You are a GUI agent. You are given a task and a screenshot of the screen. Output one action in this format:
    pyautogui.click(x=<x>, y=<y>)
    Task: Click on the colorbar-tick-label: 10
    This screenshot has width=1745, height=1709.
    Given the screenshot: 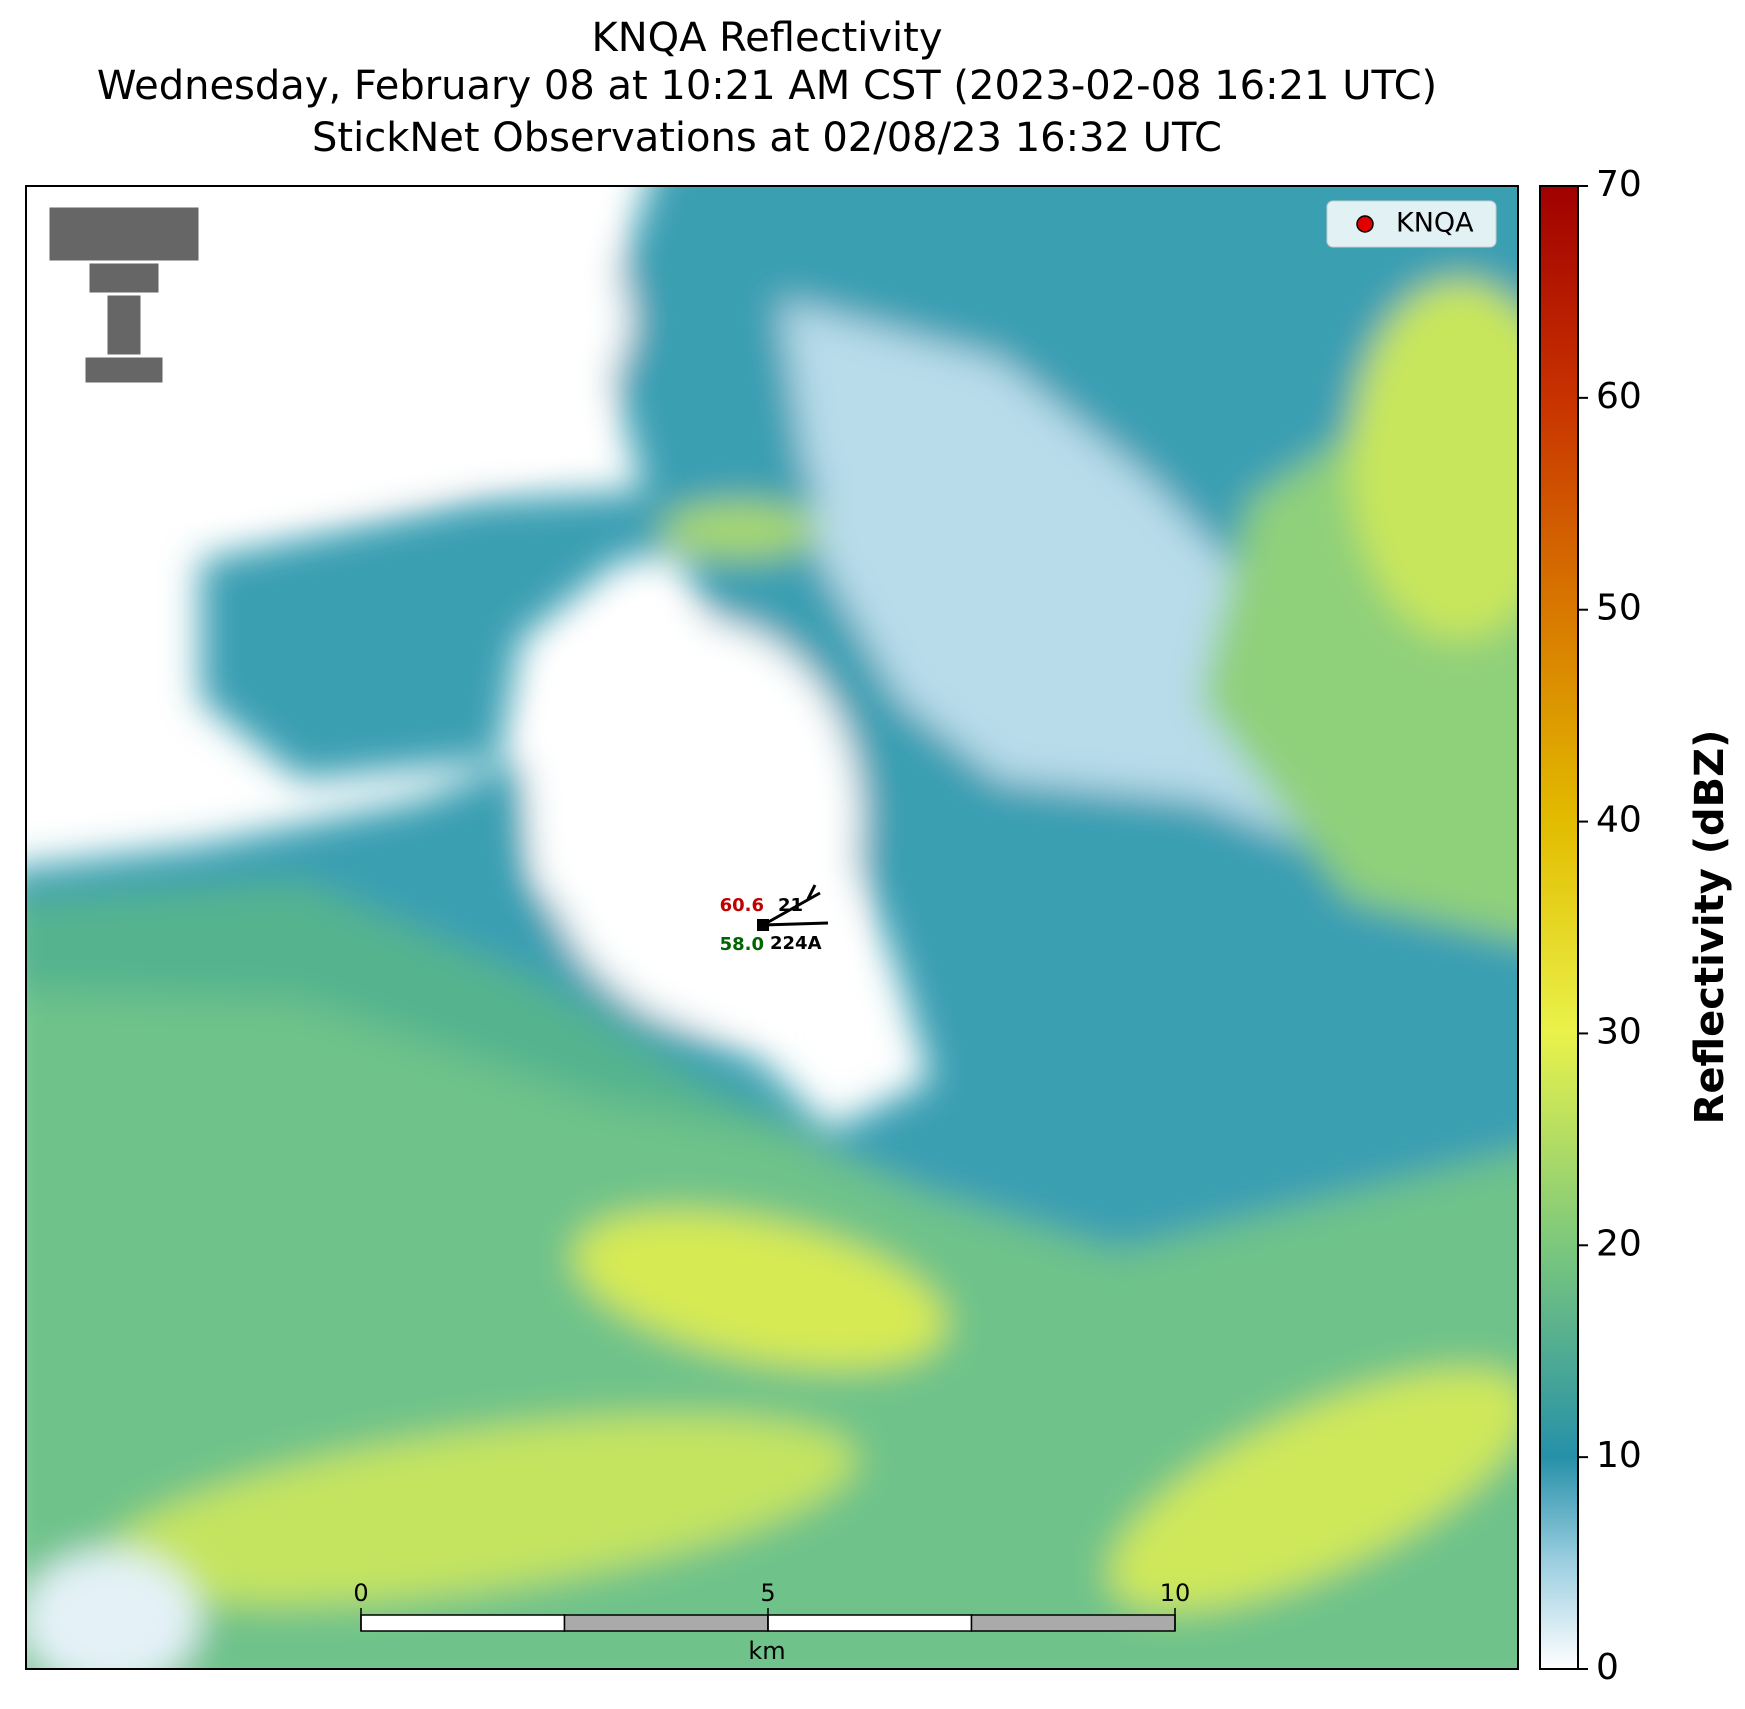 What is the action you would take?
    pyautogui.click(x=1619, y=1455)
    